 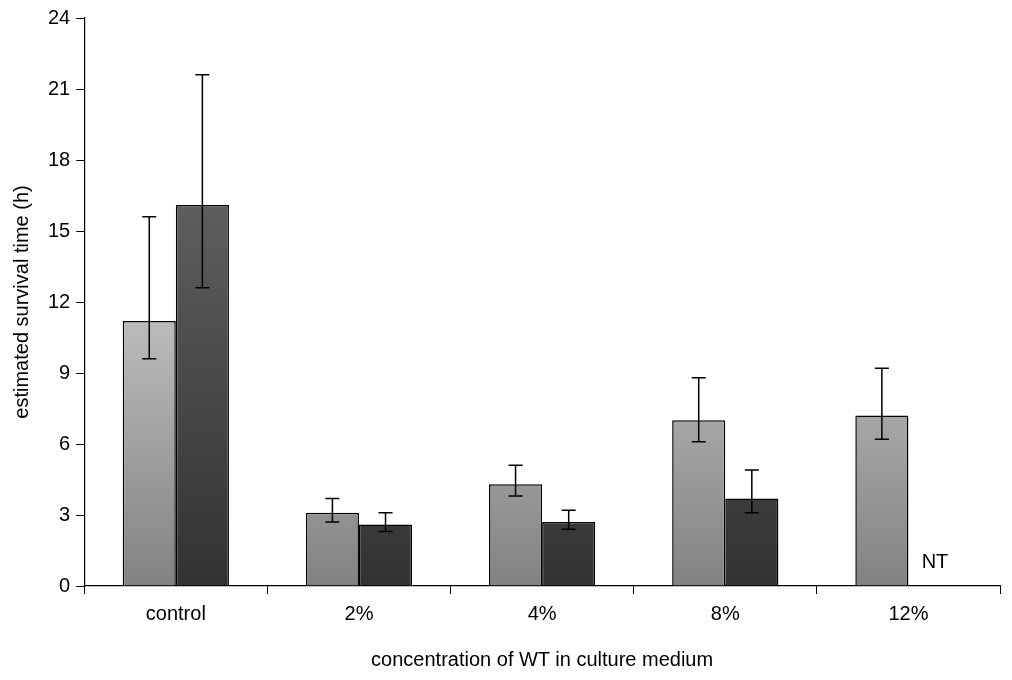 What do you see at coordinates (935, 560) in the screenshot?
I see `annotation: NT` at bounding box center [935, 560].